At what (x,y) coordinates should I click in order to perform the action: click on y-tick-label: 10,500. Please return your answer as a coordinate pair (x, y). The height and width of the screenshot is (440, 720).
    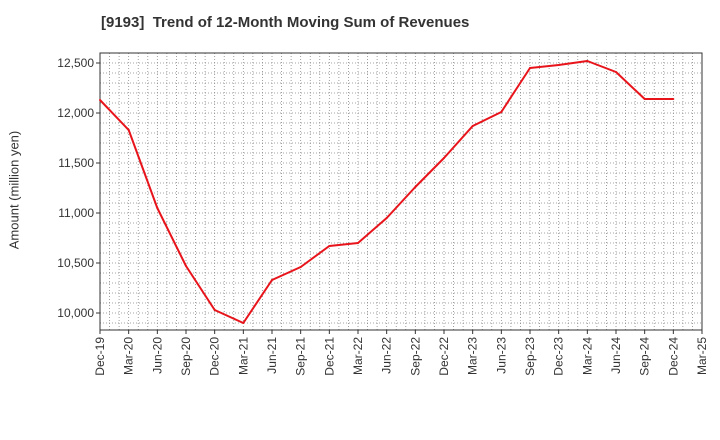
    Looking at the image, I should click on (75, 263).